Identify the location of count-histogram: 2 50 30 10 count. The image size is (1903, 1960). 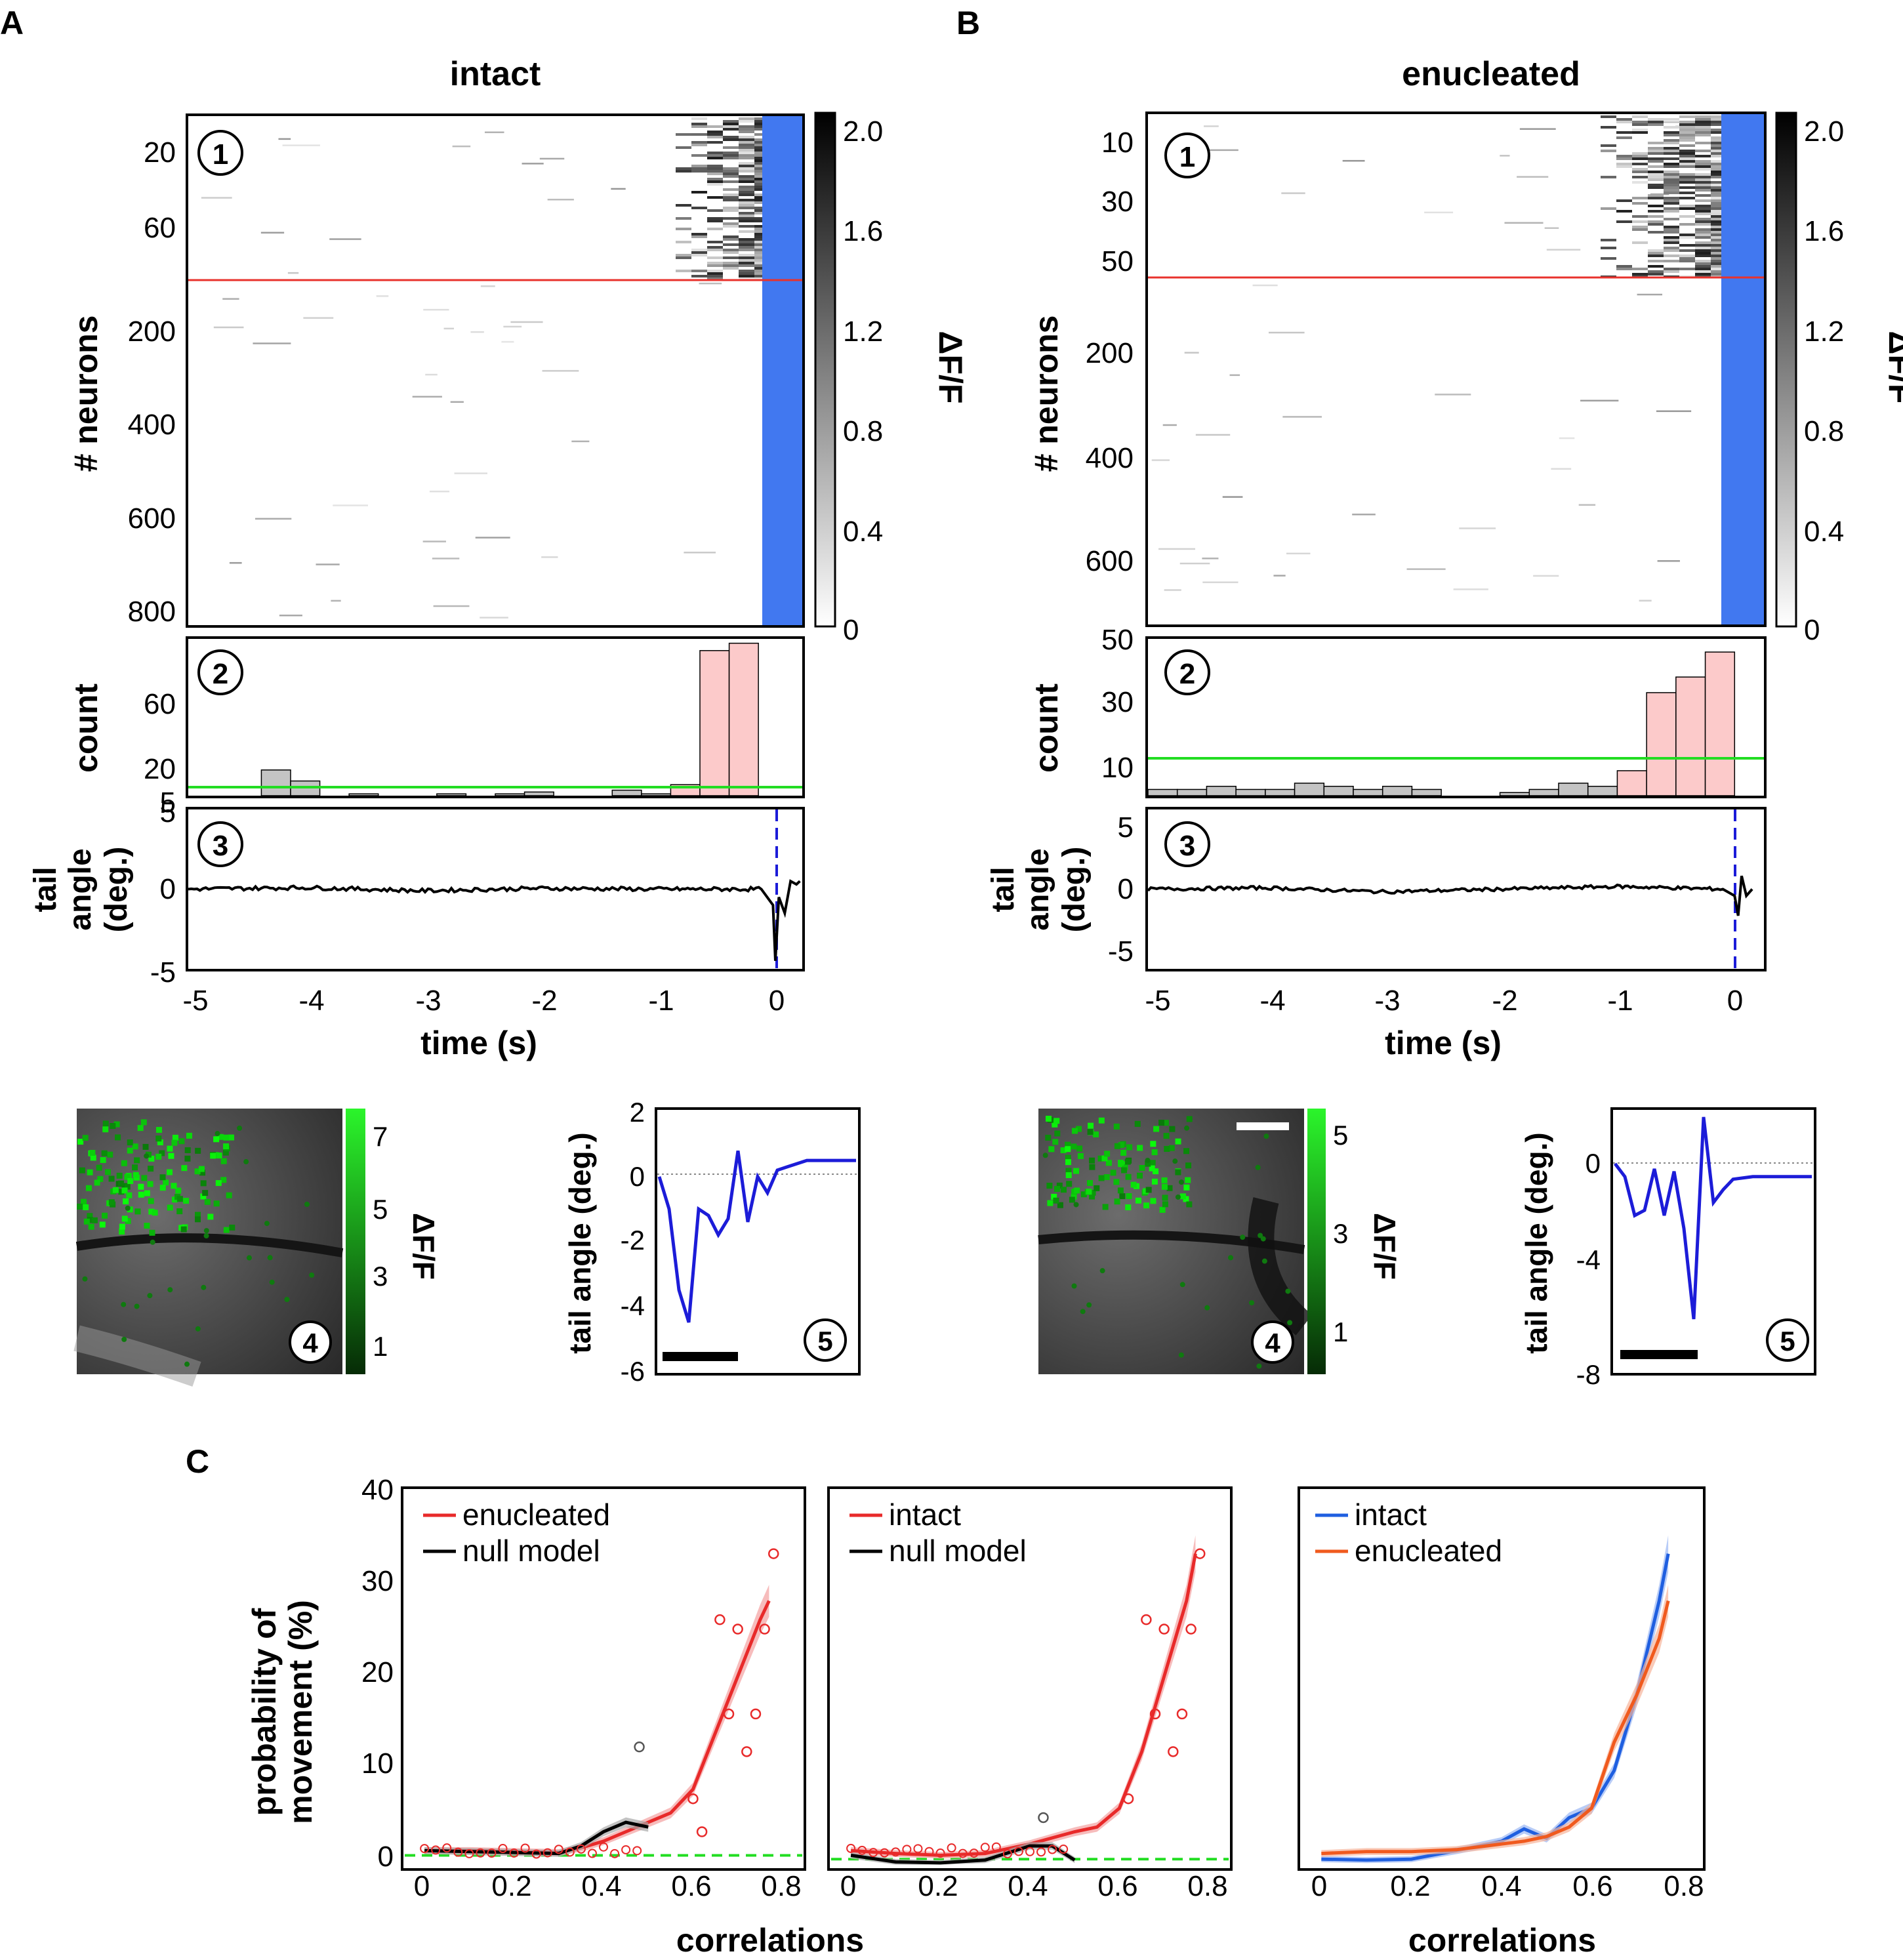
(1397, 711).